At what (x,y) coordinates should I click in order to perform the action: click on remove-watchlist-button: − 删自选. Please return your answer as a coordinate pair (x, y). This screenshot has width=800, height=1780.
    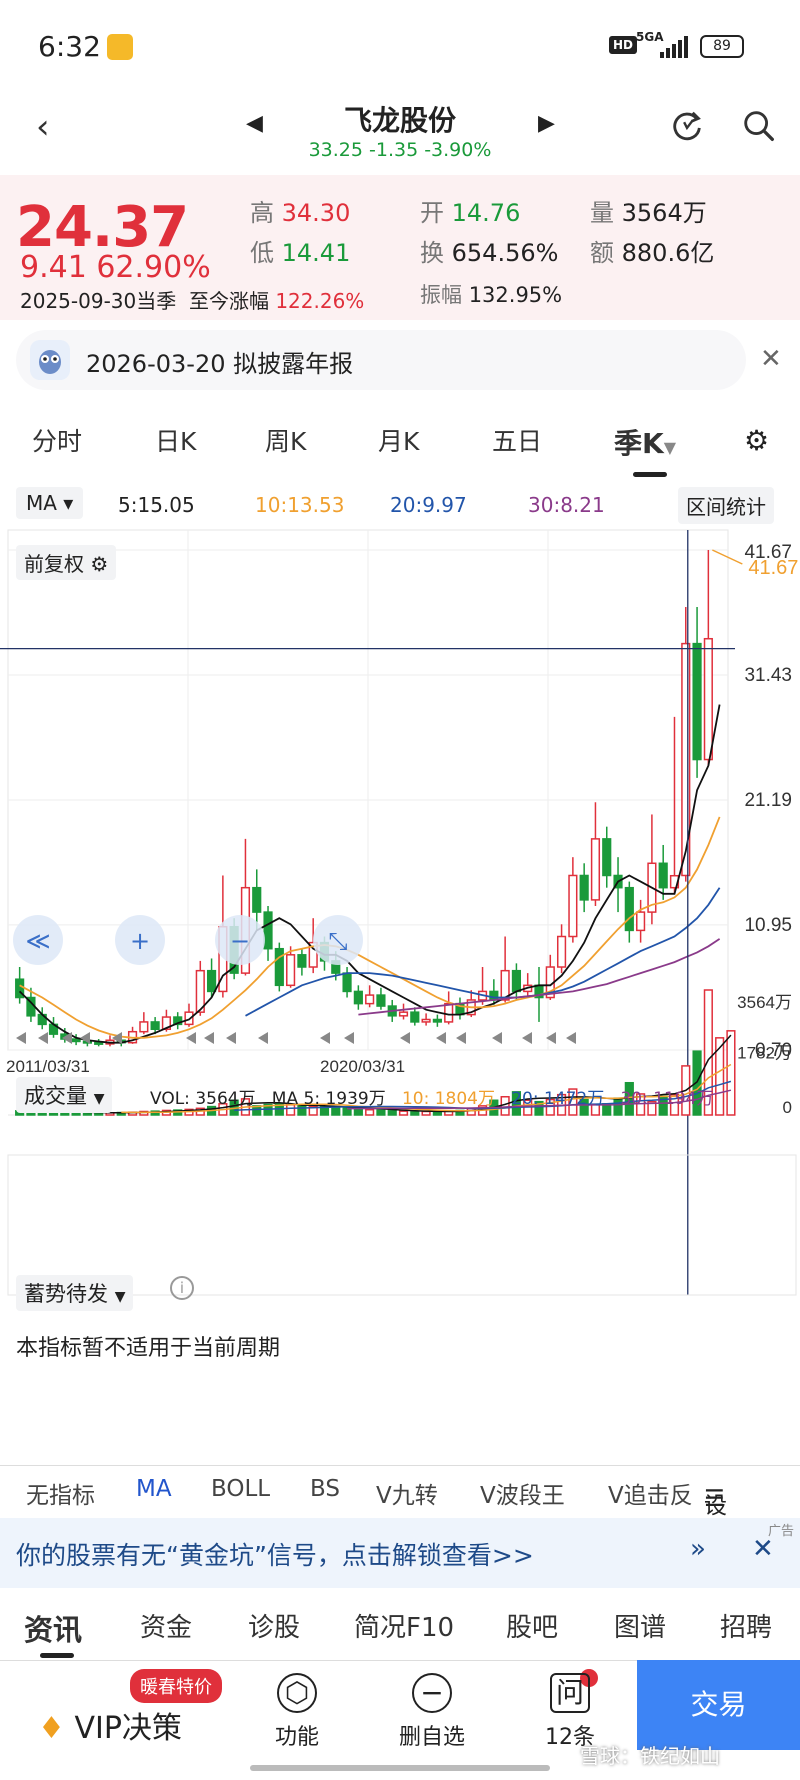
    Looking at the image, I should click on (432, 1712).